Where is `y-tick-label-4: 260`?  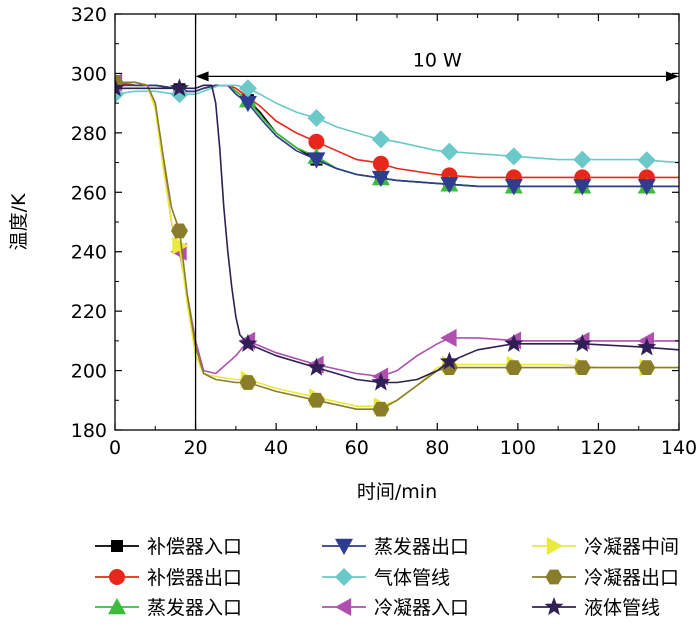 y-tick-label-4: 260 is located at coordinates (89, 193).